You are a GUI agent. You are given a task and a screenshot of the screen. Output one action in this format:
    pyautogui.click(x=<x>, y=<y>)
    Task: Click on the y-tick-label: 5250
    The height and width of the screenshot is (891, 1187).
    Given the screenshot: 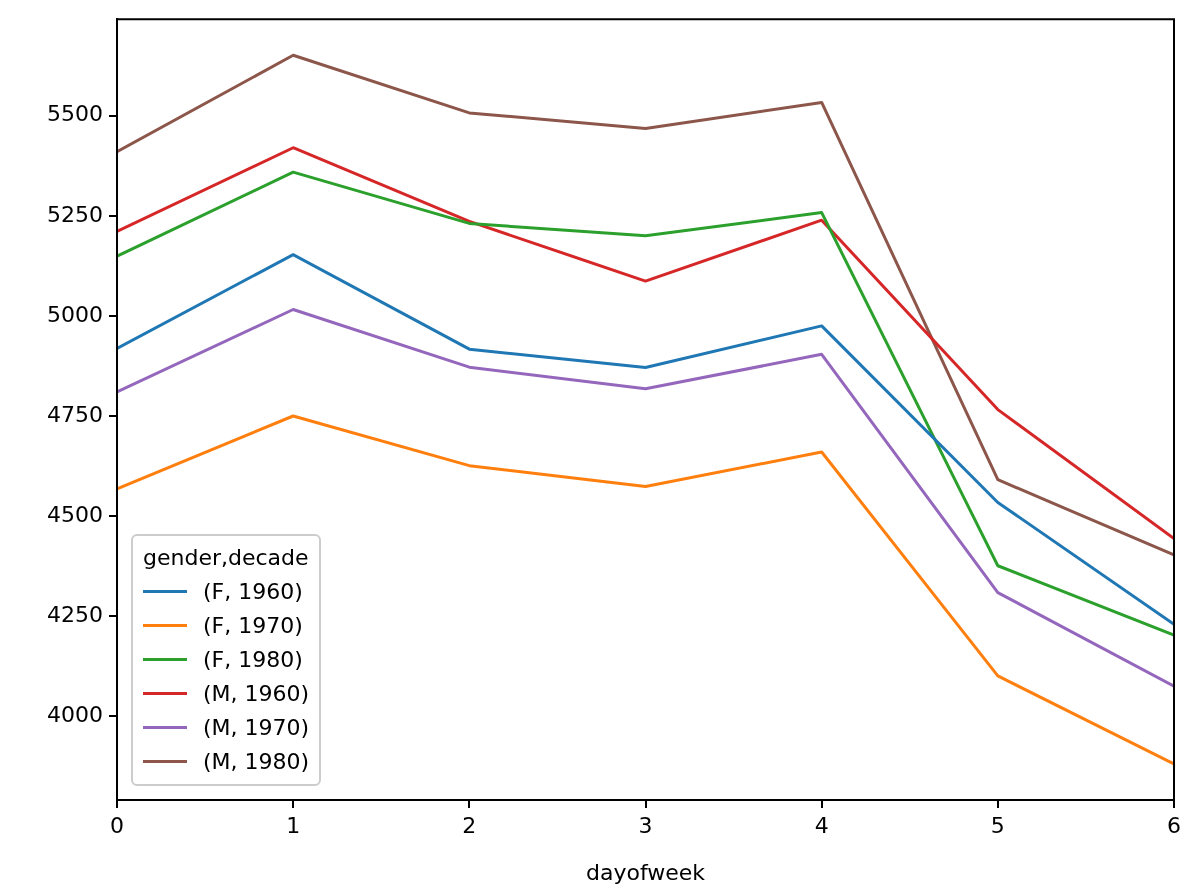 What is the action you would take?
    pyautogui.click(x=75, y=214)
    